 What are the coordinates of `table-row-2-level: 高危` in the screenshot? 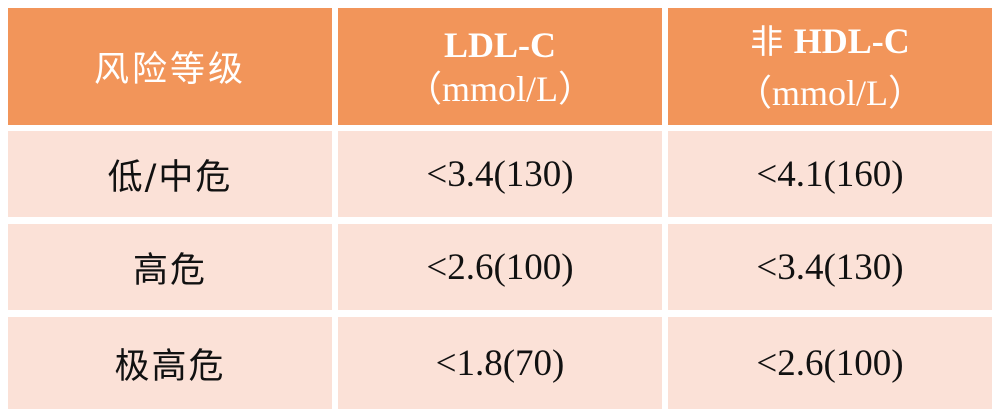 It's located at (170, 267).